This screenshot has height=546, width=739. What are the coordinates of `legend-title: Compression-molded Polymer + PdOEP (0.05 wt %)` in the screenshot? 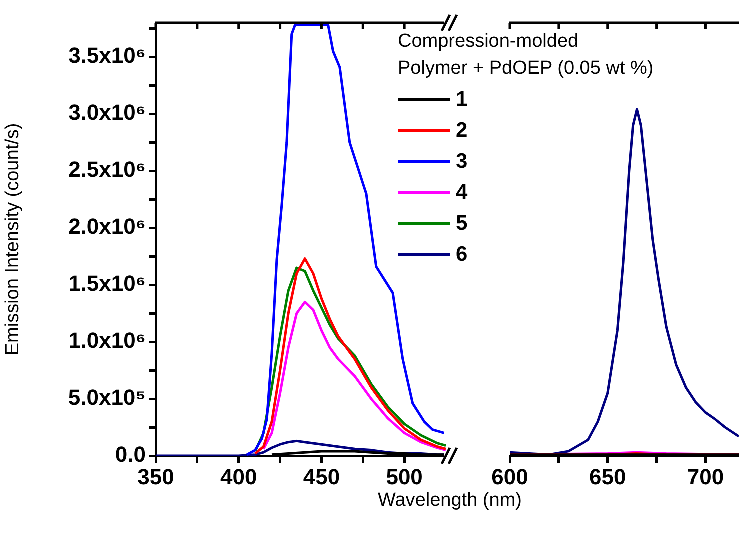 It's located at (526, 55).